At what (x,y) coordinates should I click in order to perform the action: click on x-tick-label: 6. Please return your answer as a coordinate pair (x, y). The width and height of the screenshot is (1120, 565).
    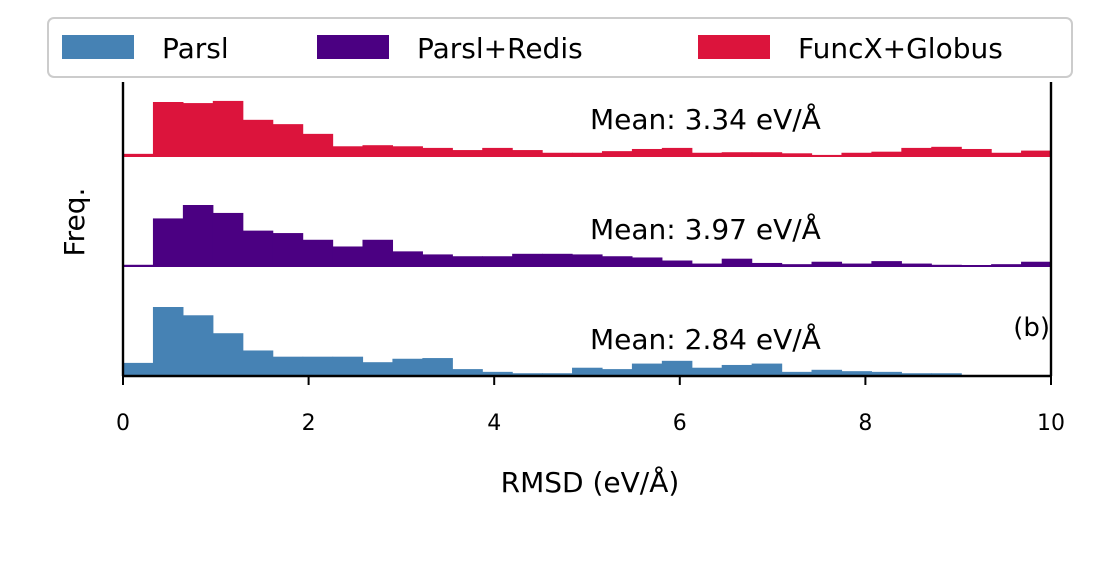
    Looking at the image, I should click on (680, 423).